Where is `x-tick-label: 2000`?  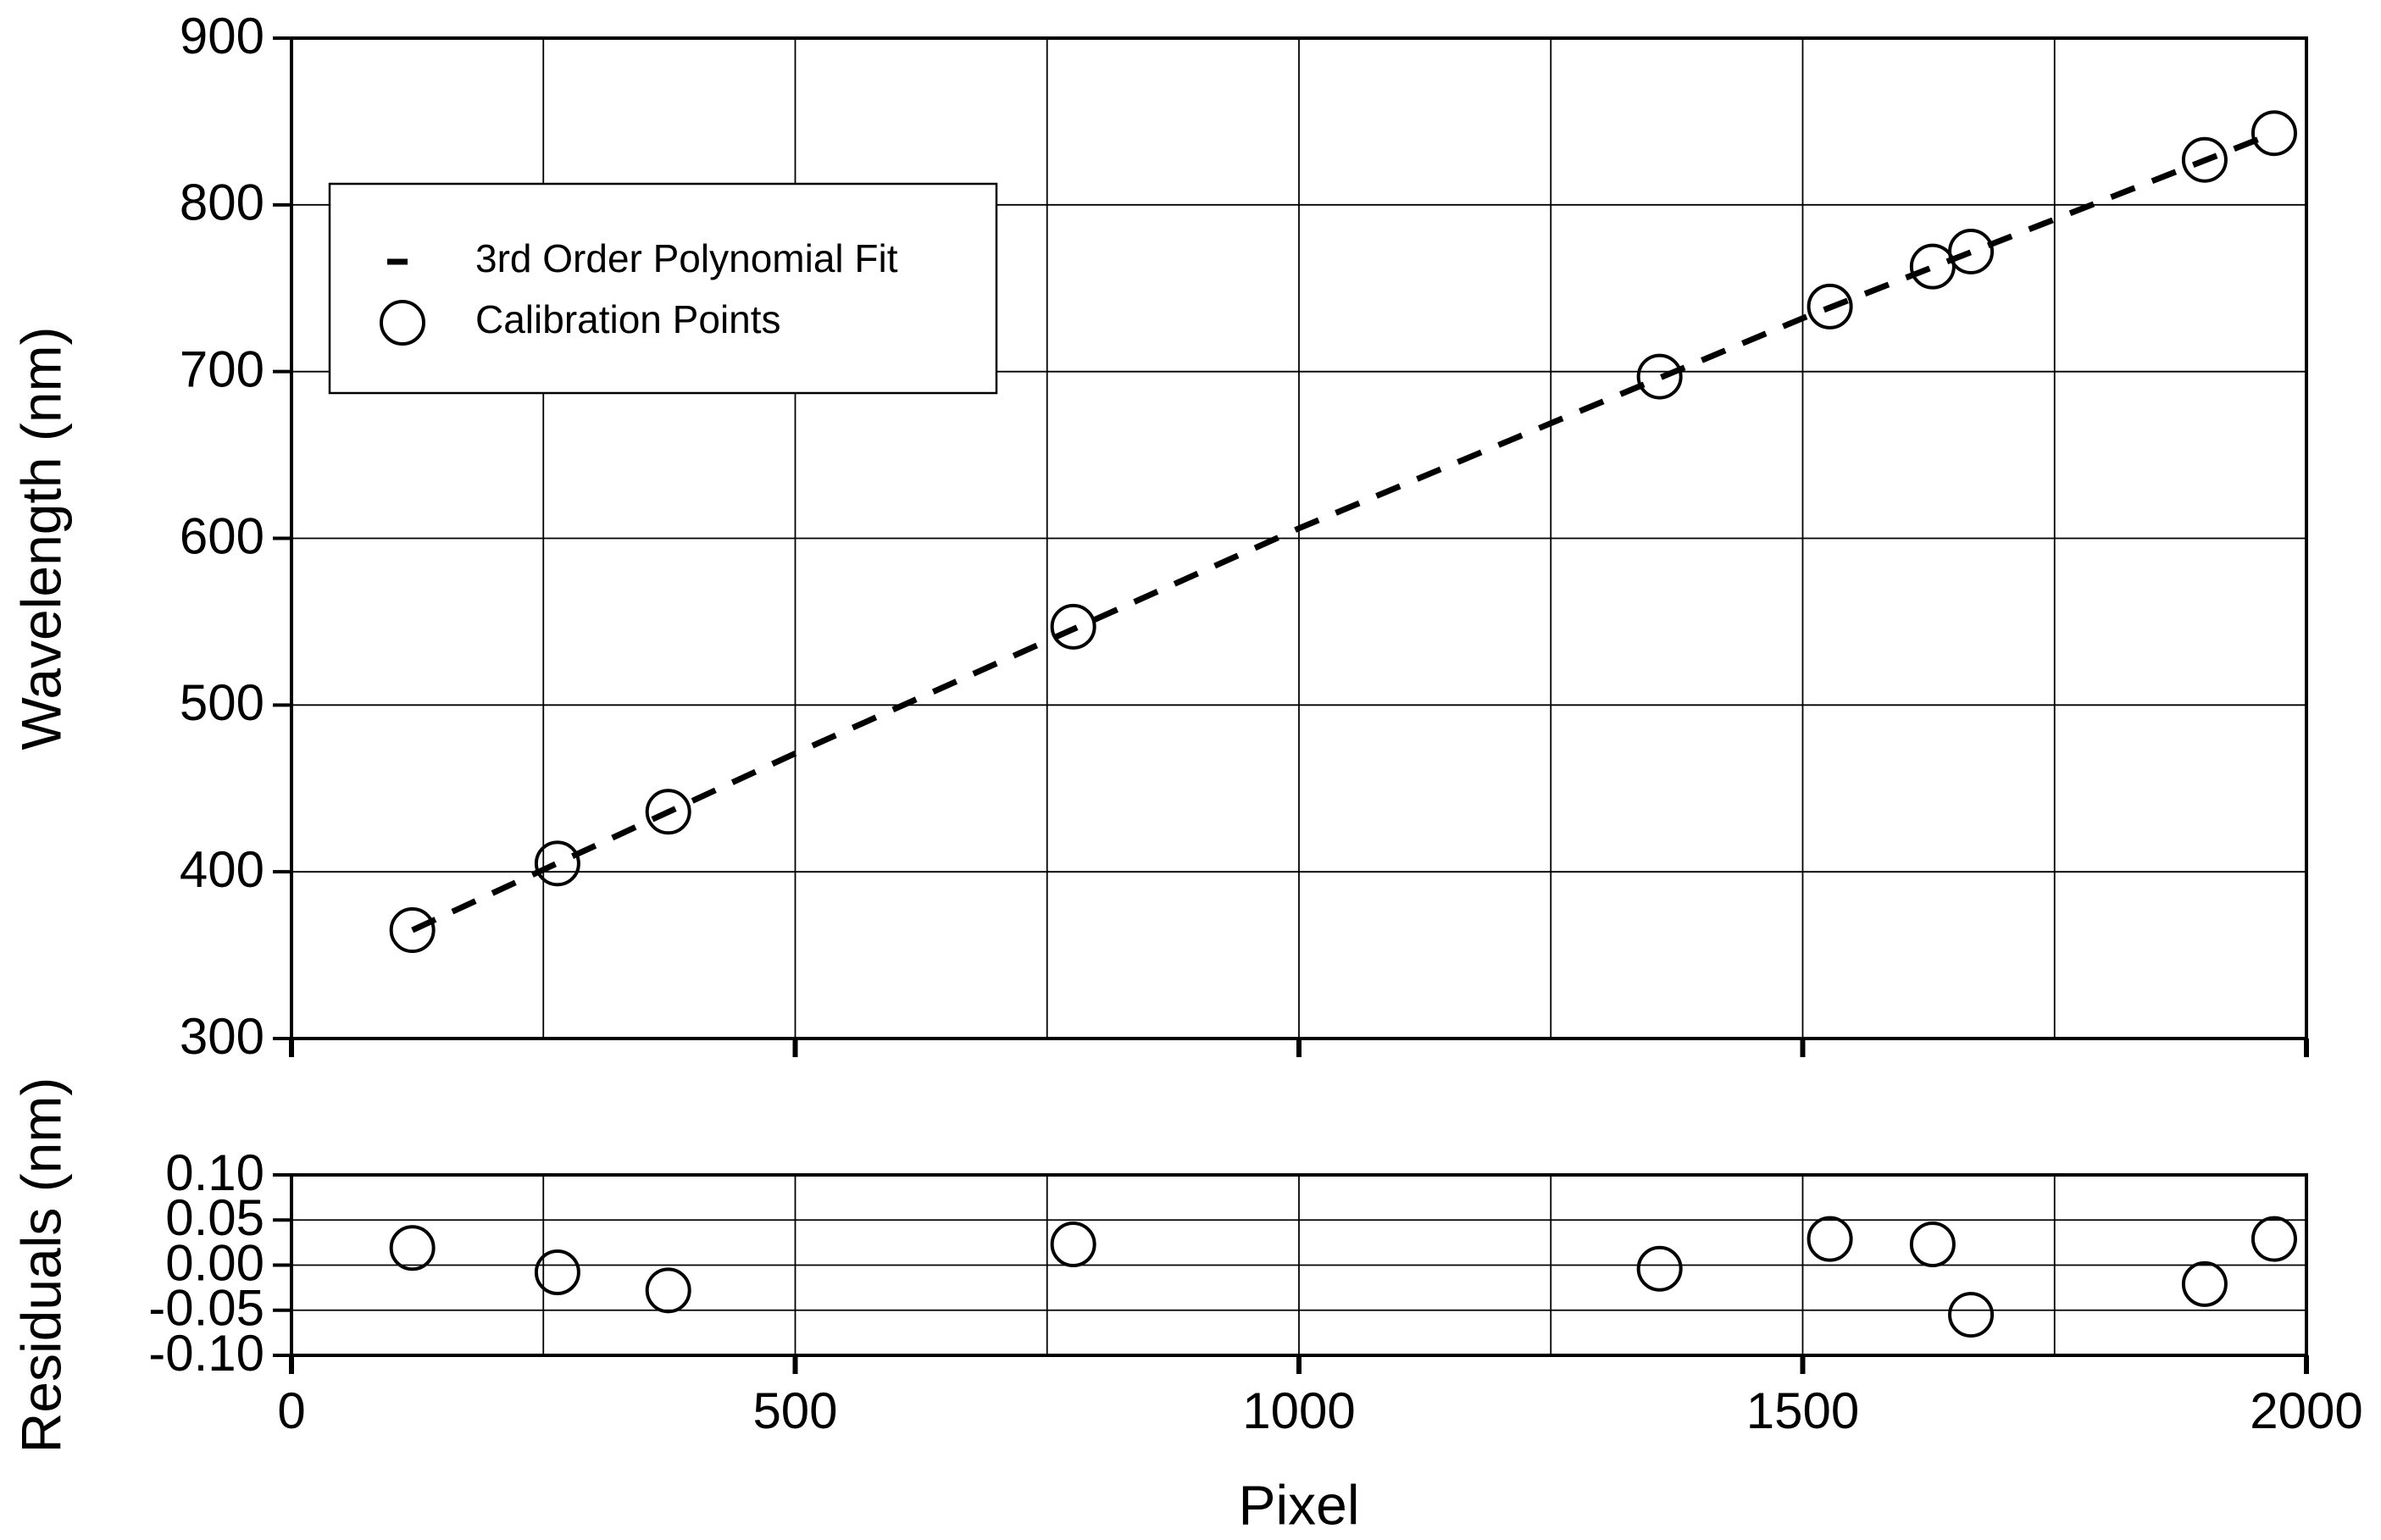
x-tick-label: 2000 is located at coordinates (2306, 1410).